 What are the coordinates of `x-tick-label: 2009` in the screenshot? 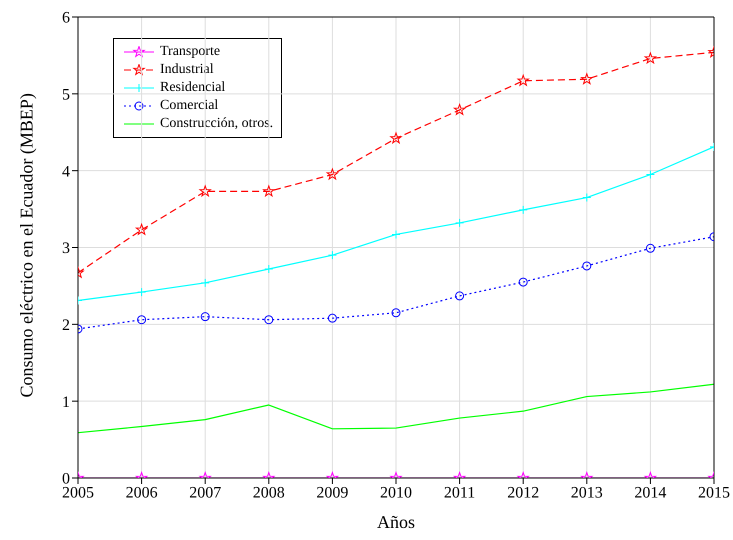 It's located at (332, 493).